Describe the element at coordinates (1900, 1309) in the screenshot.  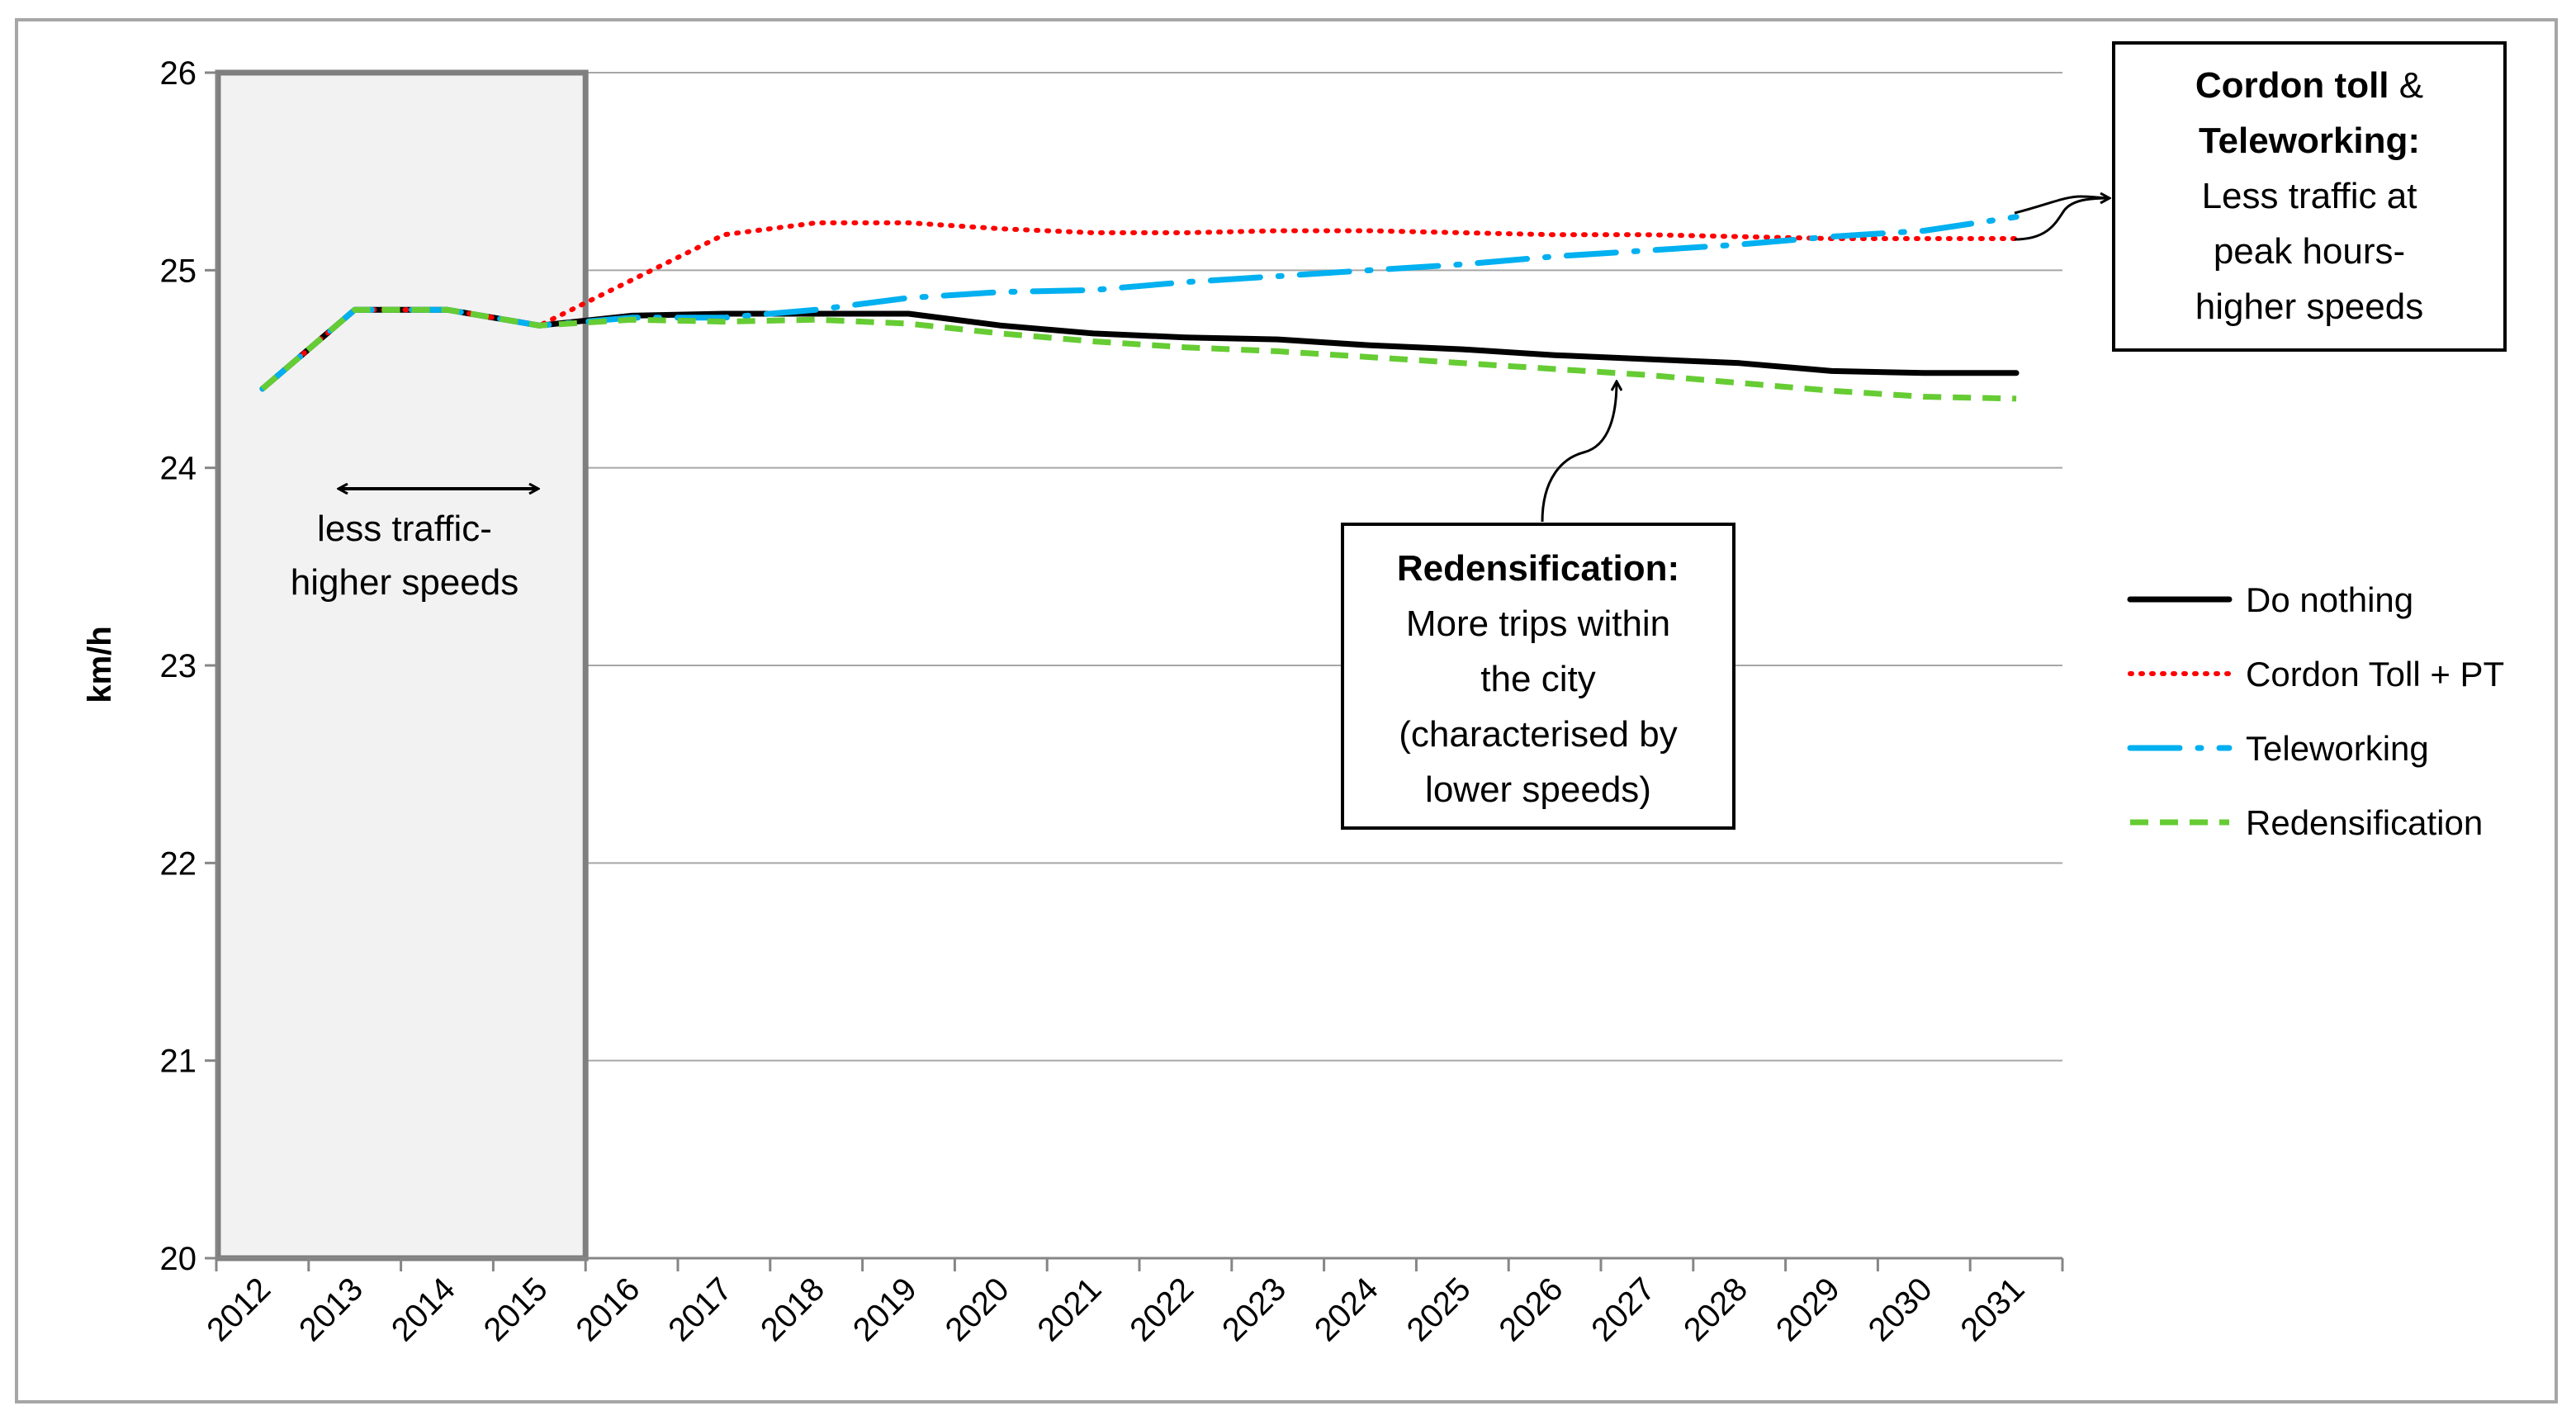
I see `x-tick-label: 2030` at that location.